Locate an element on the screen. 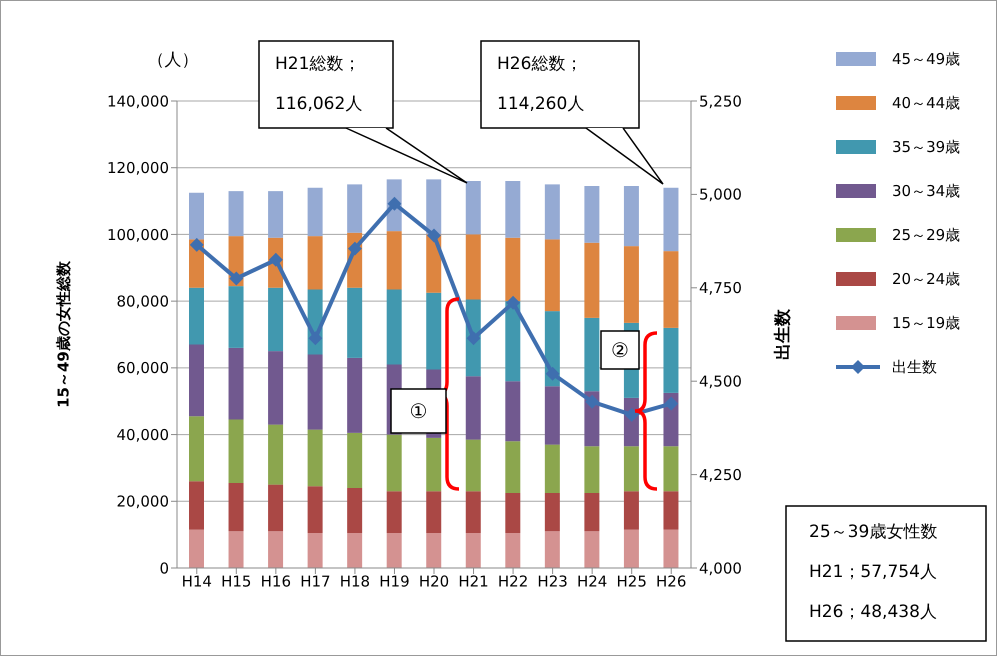 Image resolution: width=997 pixels, height=656 pixels. y2-tick-label: 4,000 is located at coordinates (720, 568).